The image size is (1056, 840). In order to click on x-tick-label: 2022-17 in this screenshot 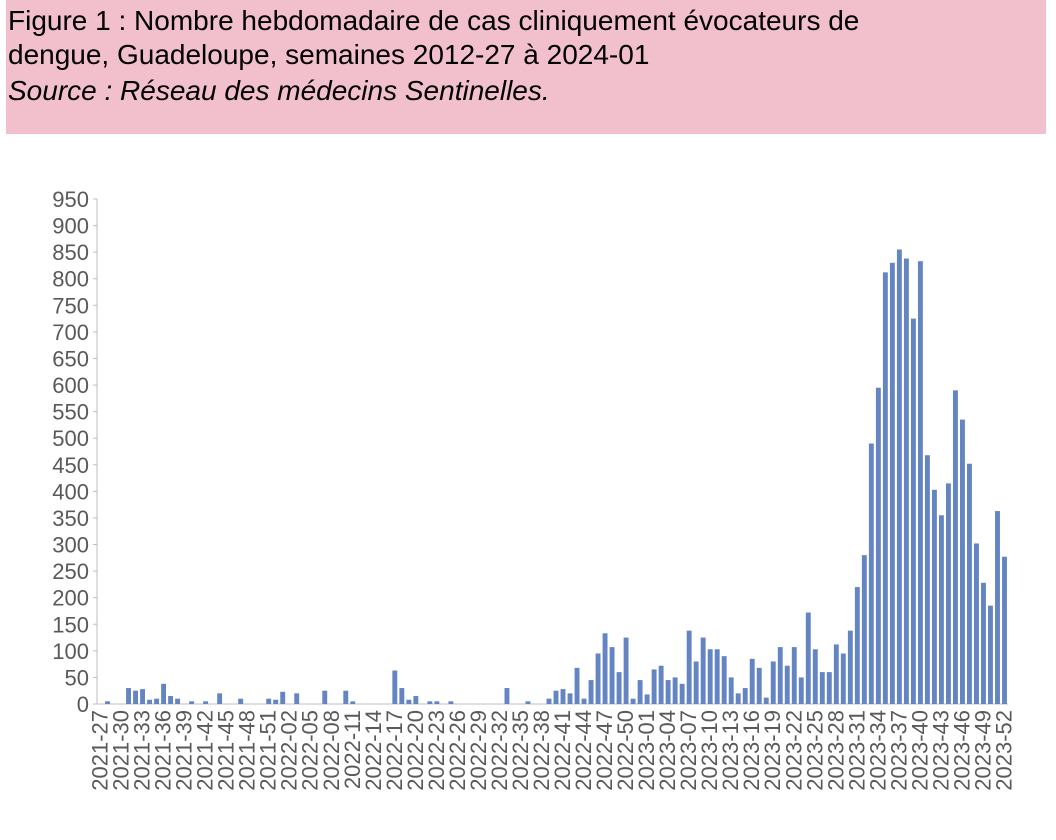, I will do `click(394, 750)`.